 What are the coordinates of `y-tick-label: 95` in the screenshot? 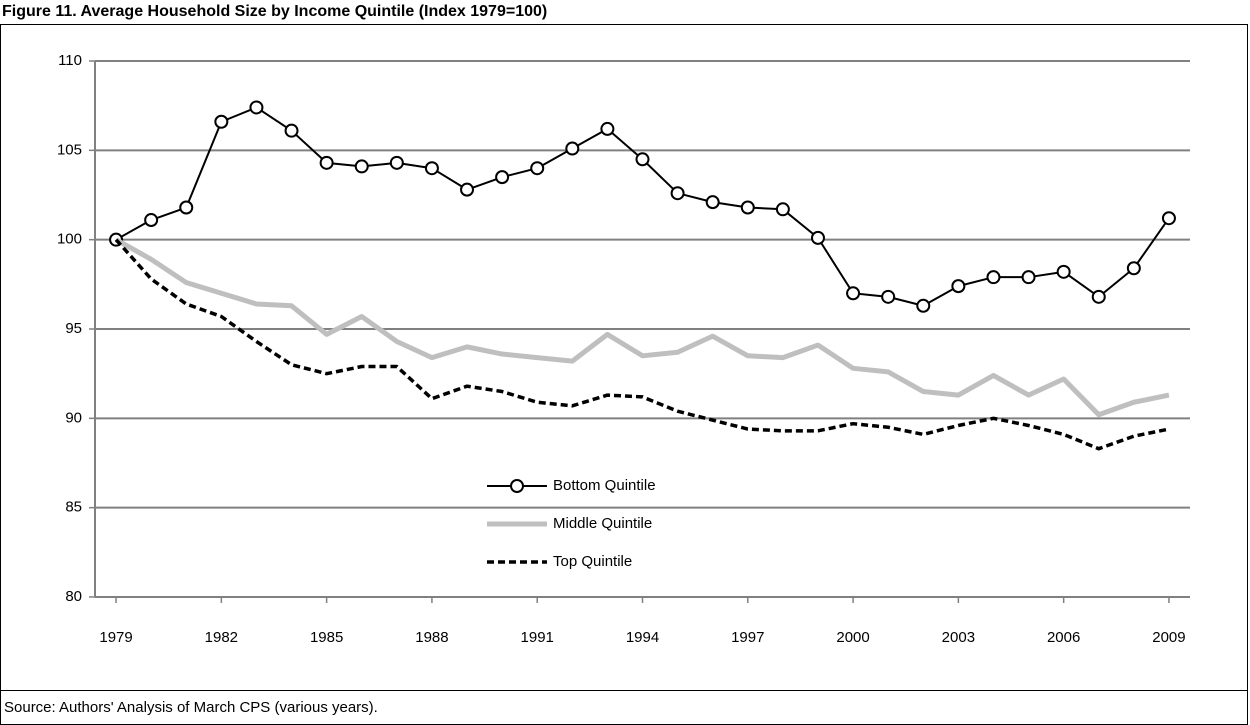 It's located at (73, 328).